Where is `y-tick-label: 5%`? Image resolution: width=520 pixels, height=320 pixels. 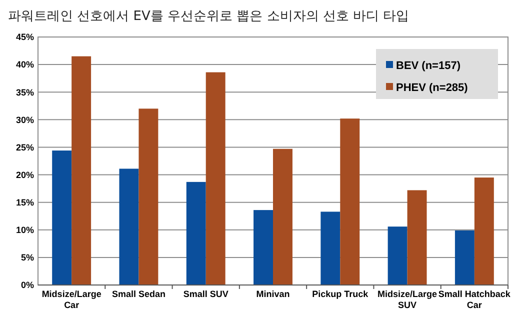
y-tick-label: 5% is located at coordinates (27, 257).